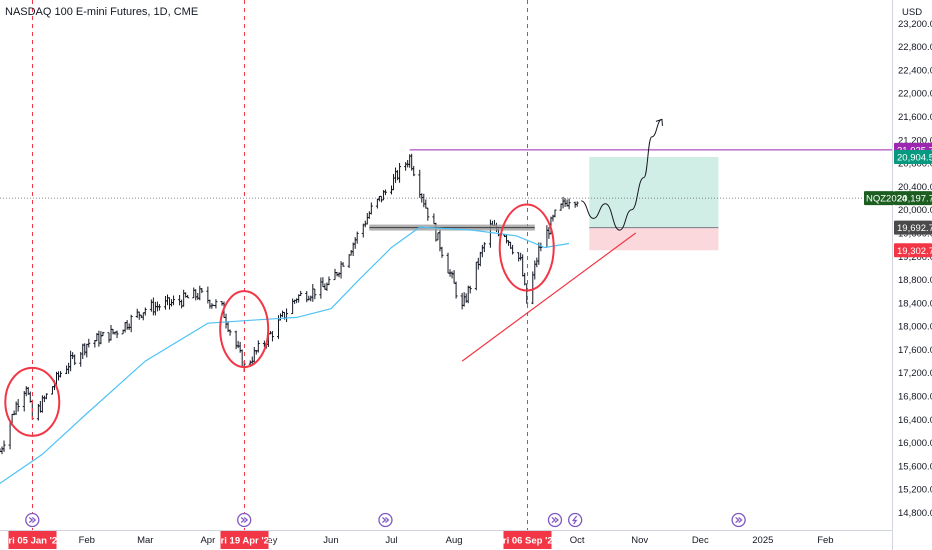 The image size is (932, 550). I want to click on chart-title: NASDAQ 100 E-mini Futures, 1D, CME, so click(101, 12).